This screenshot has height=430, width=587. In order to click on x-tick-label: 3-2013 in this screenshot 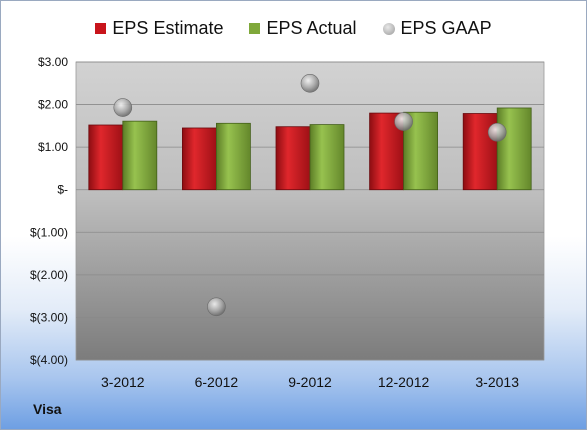, I will do `click(497, 382)`.